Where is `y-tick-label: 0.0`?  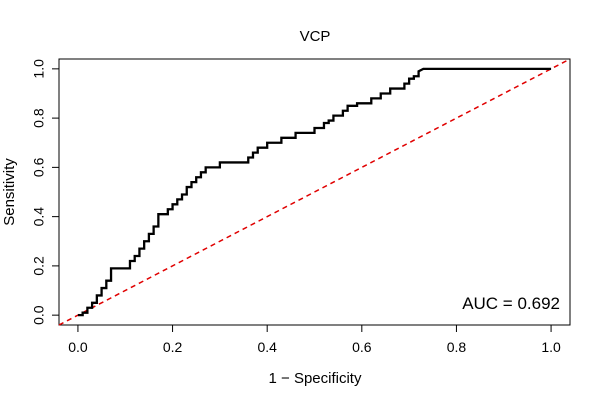
y-tick-label: 0.0 is located at coordinates (39, 315).